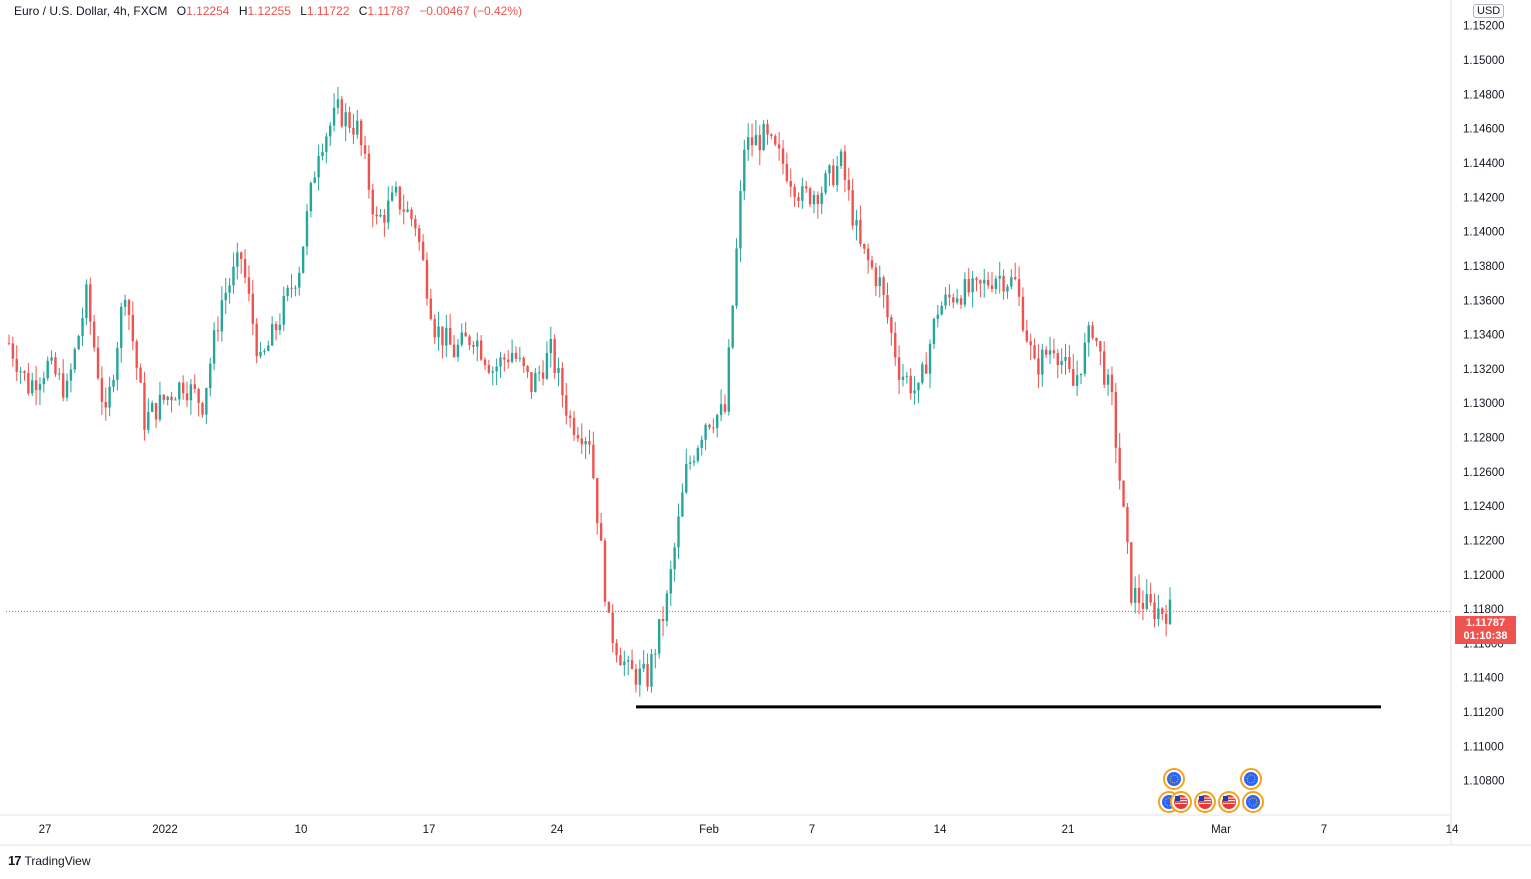 The height and width of the screenshot is (879, 1531). What do you see at coordinates (709, 830) in the screenshot?
I see `x-tick-label: Feb` at bounding box center [709, 830].